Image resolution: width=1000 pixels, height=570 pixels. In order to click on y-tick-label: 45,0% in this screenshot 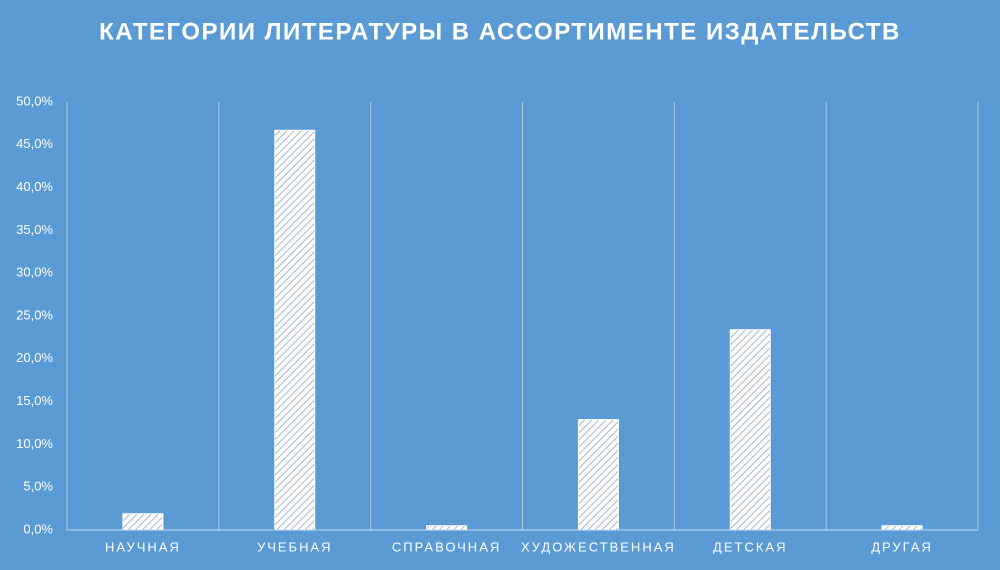, I will do `click(34, 143)`.